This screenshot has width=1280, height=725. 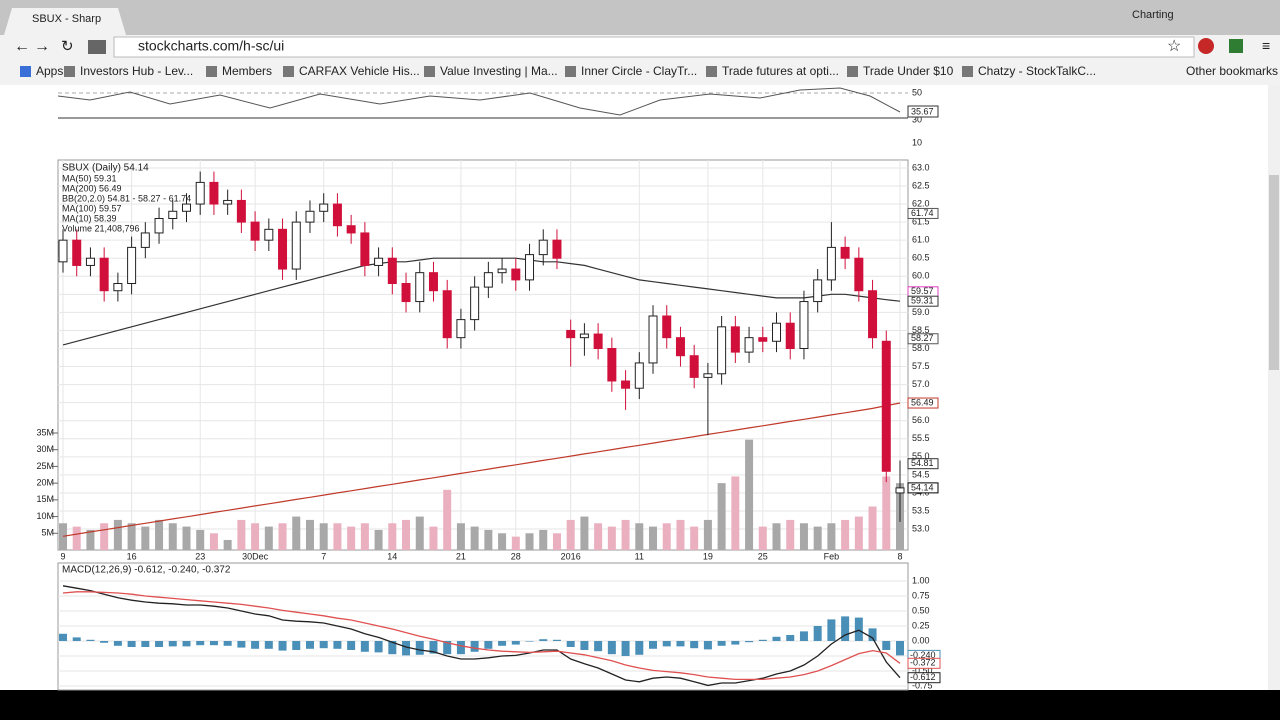 What do you see at coordinates (921, 510) in the screenshot?
I see `y-tick-label: 53.5` at bounding box center [921, 510].